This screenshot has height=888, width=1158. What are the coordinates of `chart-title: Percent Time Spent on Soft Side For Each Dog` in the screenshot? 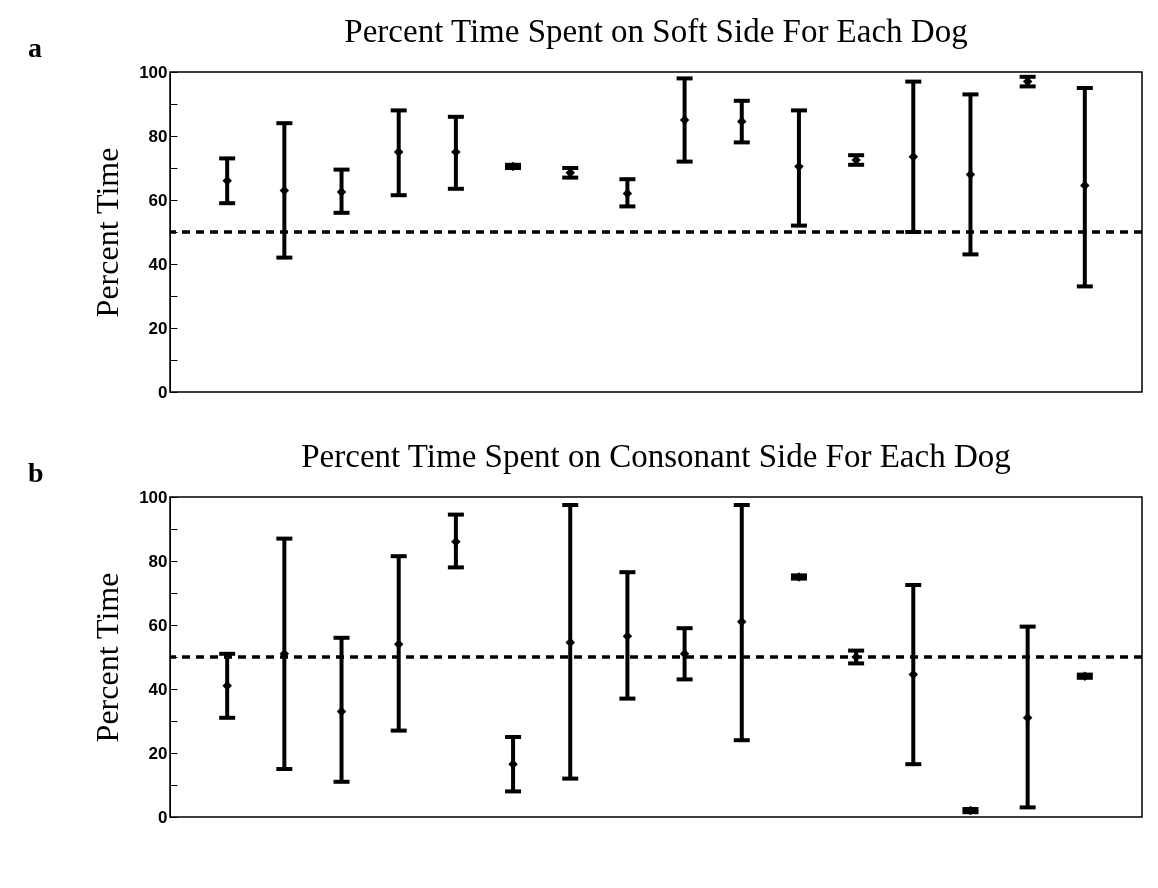 It's located at (656, 31).